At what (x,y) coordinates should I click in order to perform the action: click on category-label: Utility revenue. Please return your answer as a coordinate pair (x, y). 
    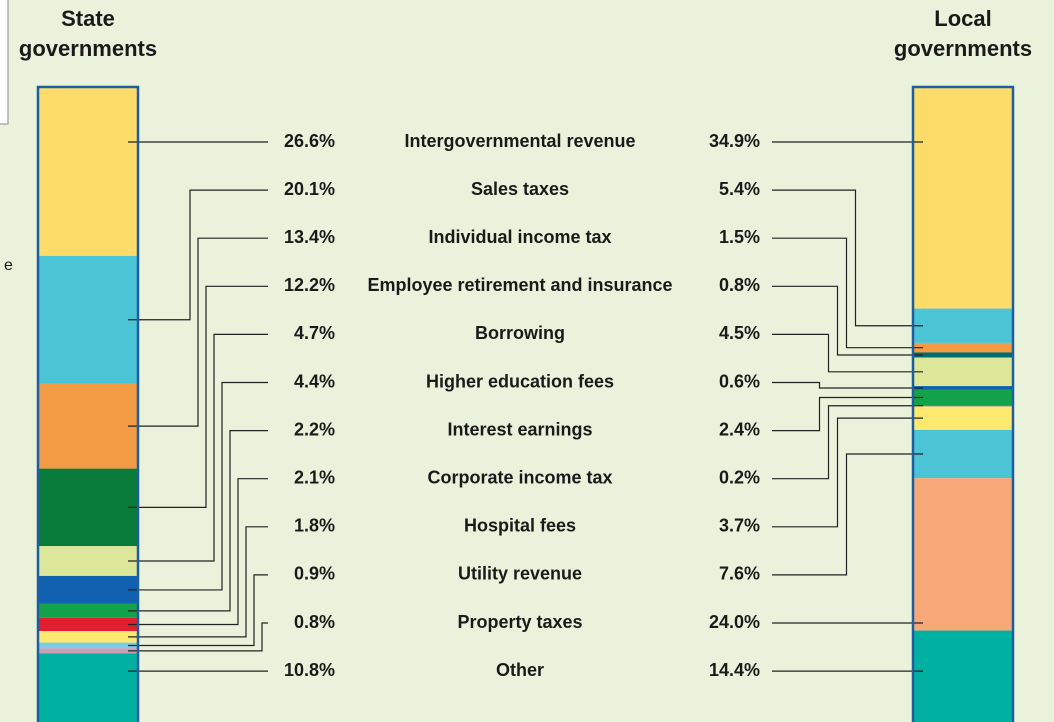
    Looking at the image, I should click on (520, 574).